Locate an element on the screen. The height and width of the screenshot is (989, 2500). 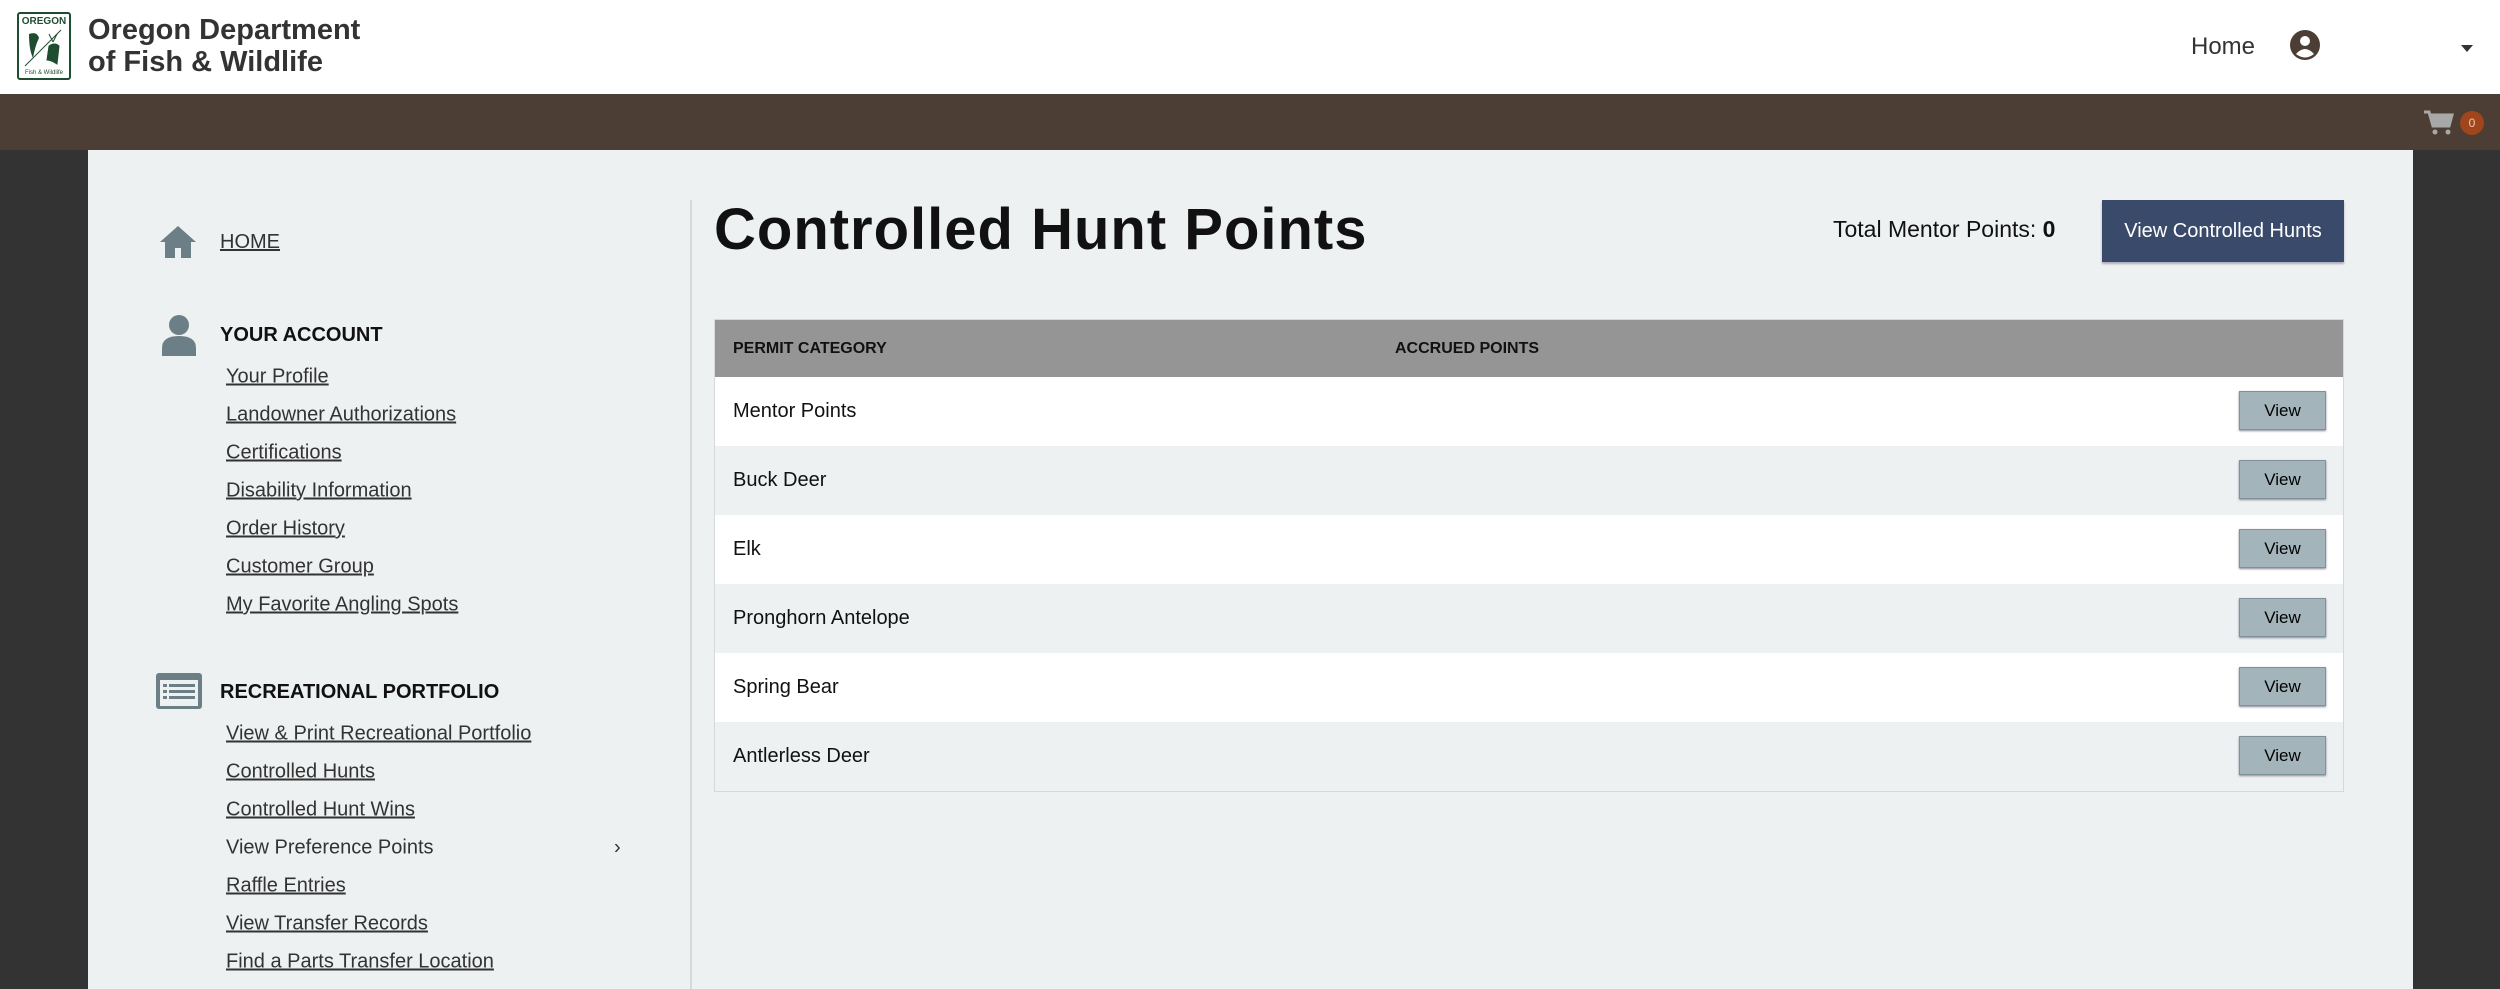
sidebar-heading-account: YOUR ACCOUNT is located at coordinates (301, 335).